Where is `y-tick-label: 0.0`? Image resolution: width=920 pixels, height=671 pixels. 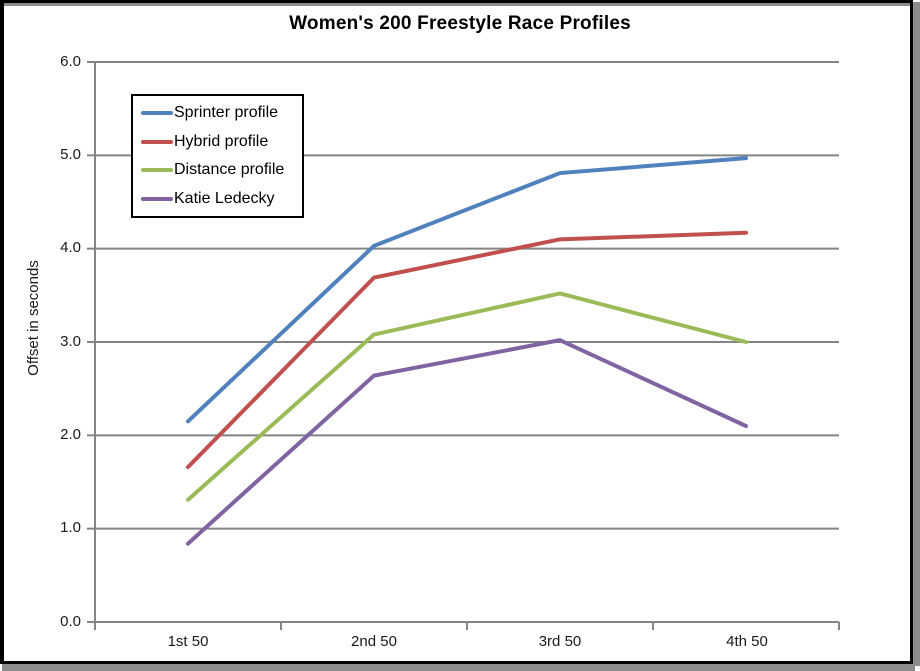 y-tick-label: 0.0 is located at coordinates (70, 621).